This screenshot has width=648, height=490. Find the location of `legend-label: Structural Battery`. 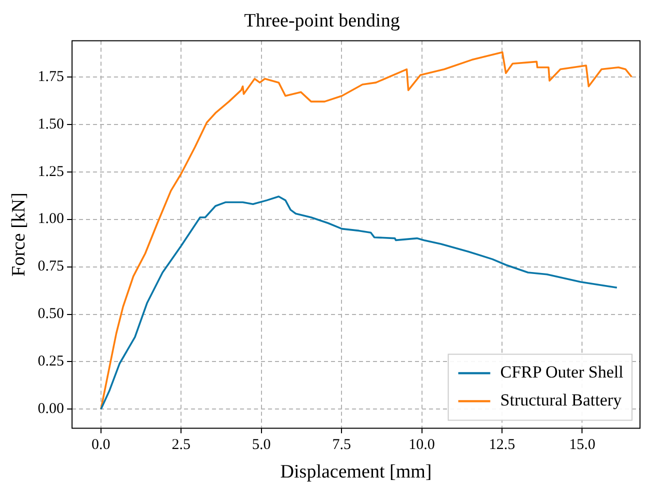

legend-label: Structural Battery is located at coordinates (561, 400).